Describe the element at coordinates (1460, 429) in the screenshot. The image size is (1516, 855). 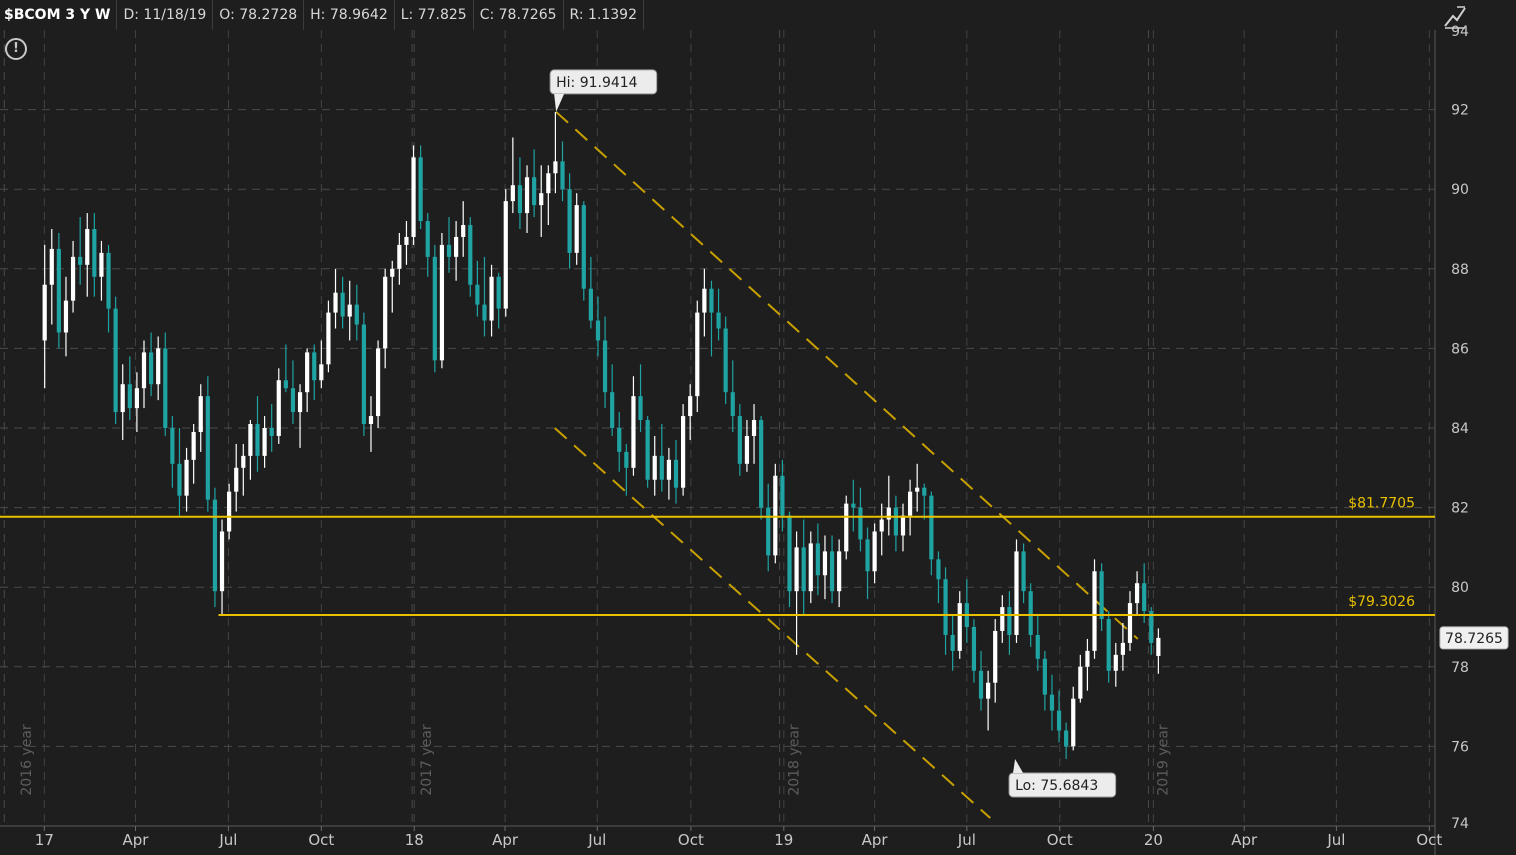
I see `y-tick-label: 84` at that location.